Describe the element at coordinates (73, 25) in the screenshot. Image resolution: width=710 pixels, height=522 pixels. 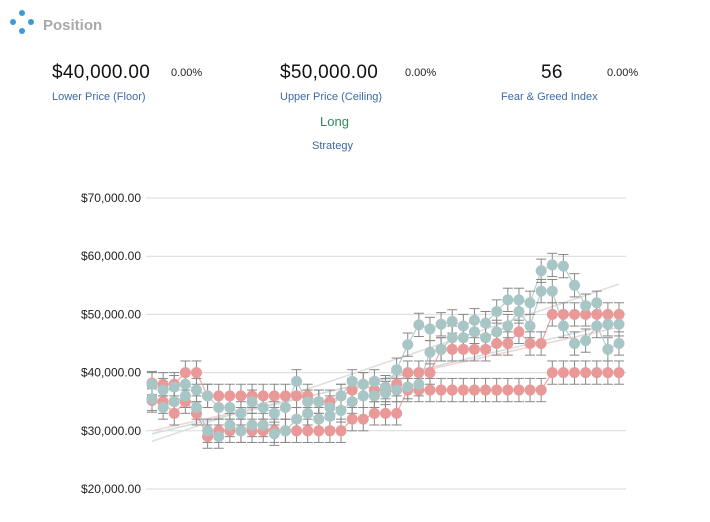
I see `page-title: Position` at that location.